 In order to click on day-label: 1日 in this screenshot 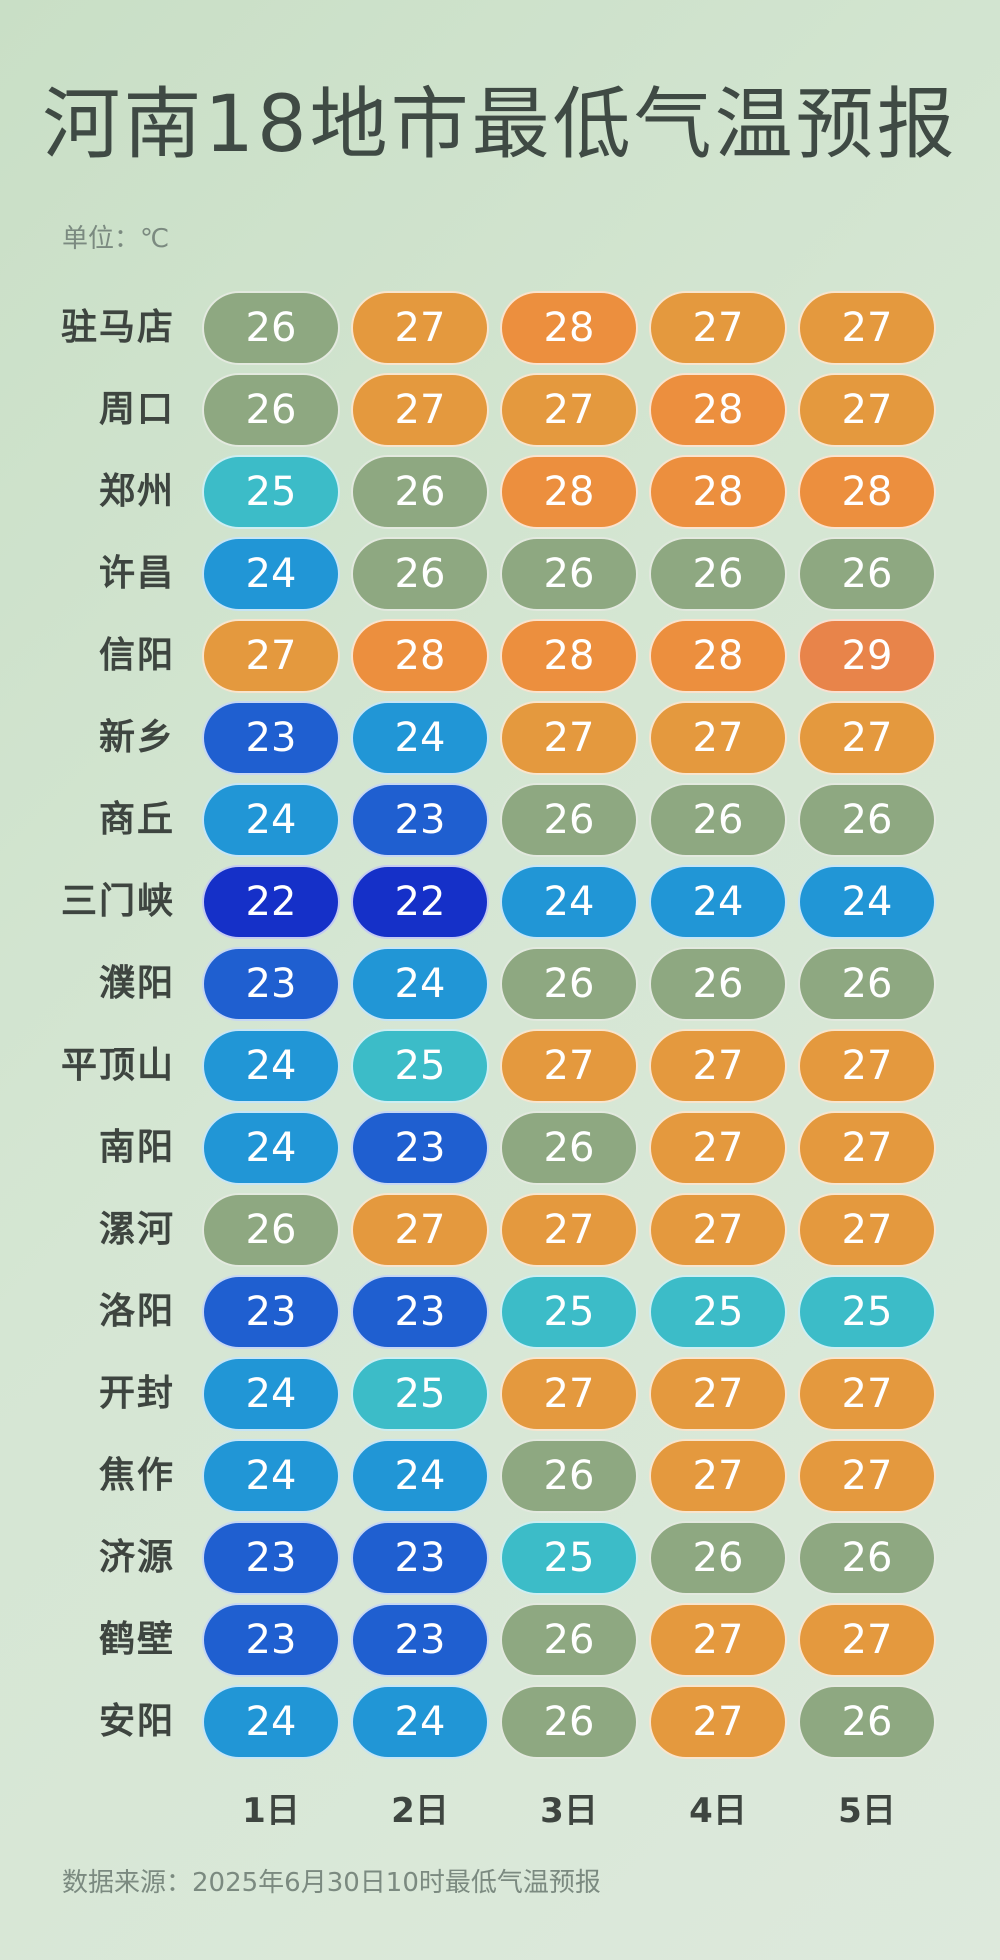, I will do `click(271, 1811)`.